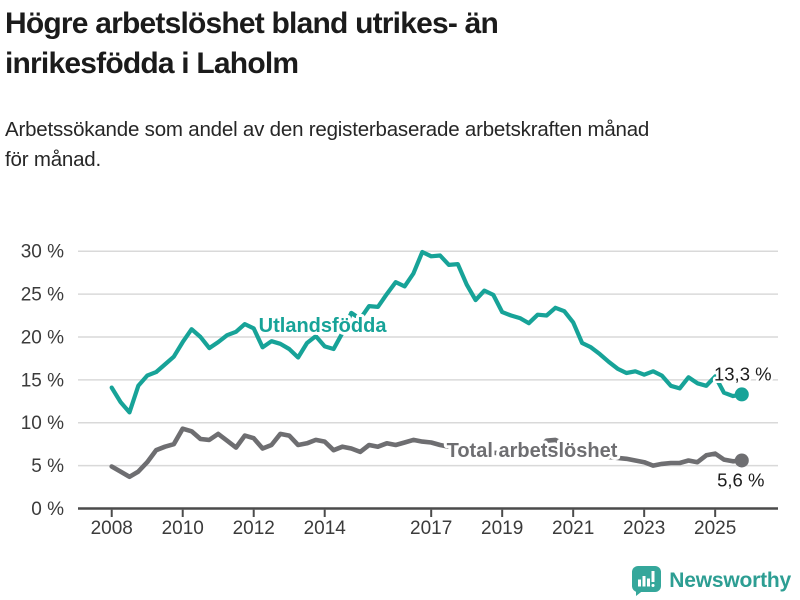 The image size is (800, 600). What do you see at coordinates (741, 460) in the screenshot?
I see `series-end-dot-total-arbetsl-shet` at bounding box center [741, 460].